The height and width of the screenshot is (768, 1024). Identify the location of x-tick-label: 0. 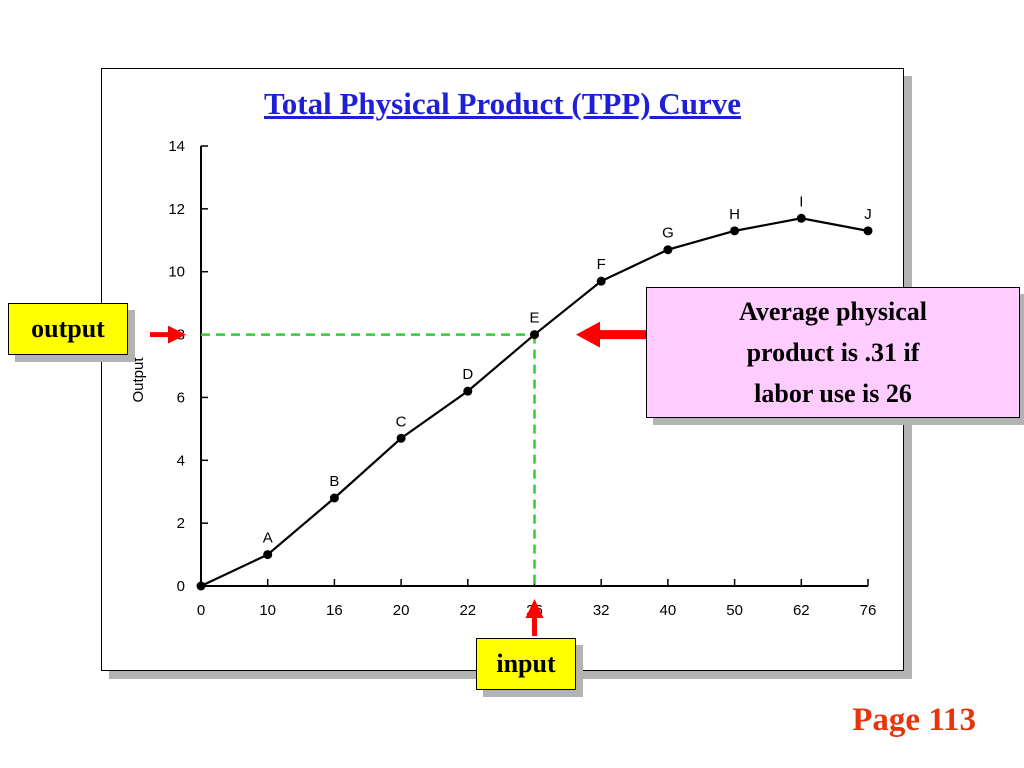
(201, 610).